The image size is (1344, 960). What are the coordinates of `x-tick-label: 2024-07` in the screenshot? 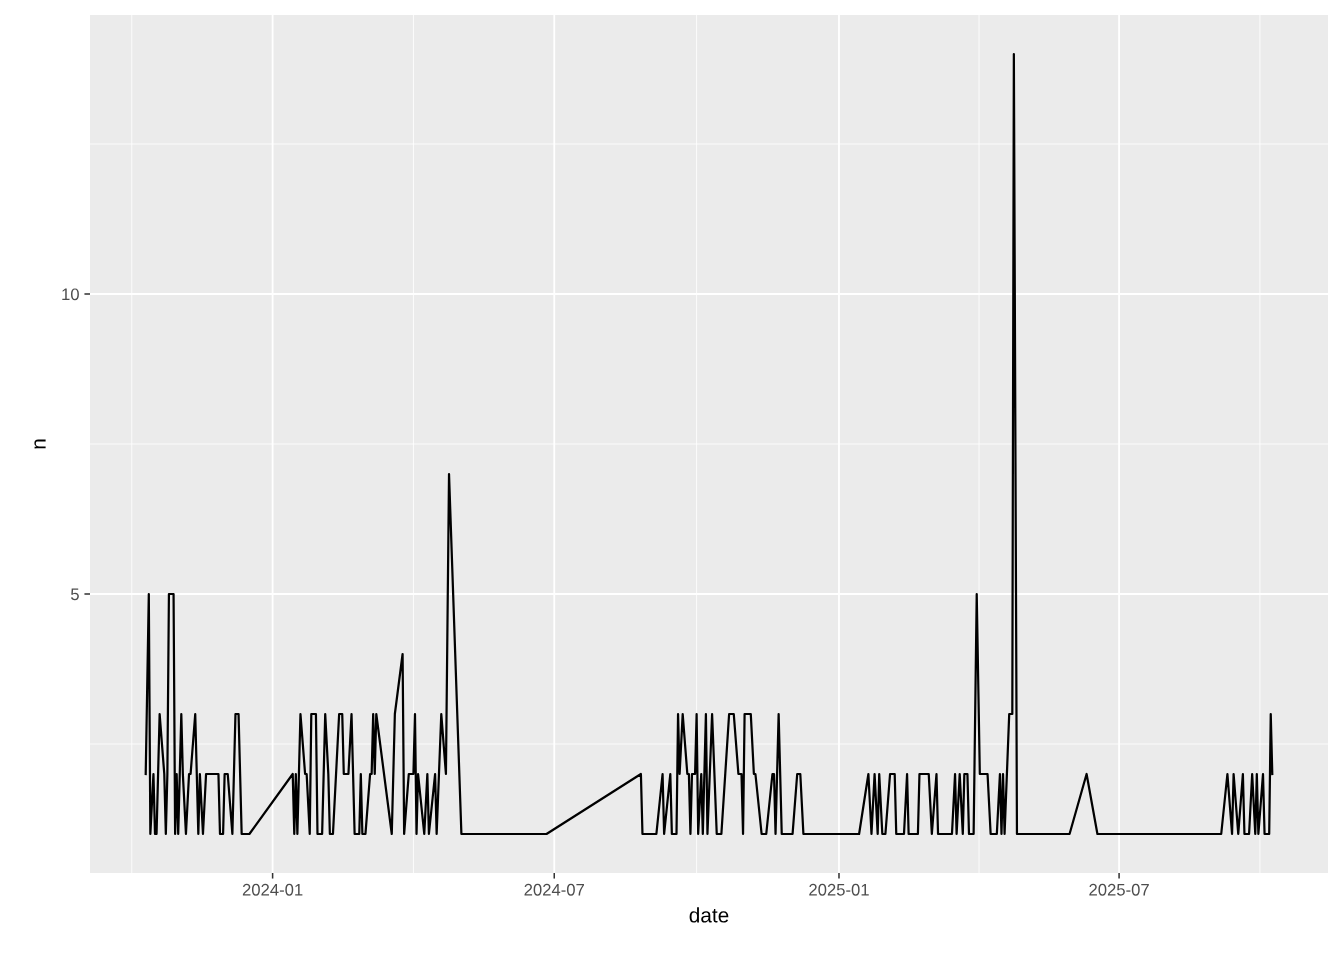 It's located at (554, 889).